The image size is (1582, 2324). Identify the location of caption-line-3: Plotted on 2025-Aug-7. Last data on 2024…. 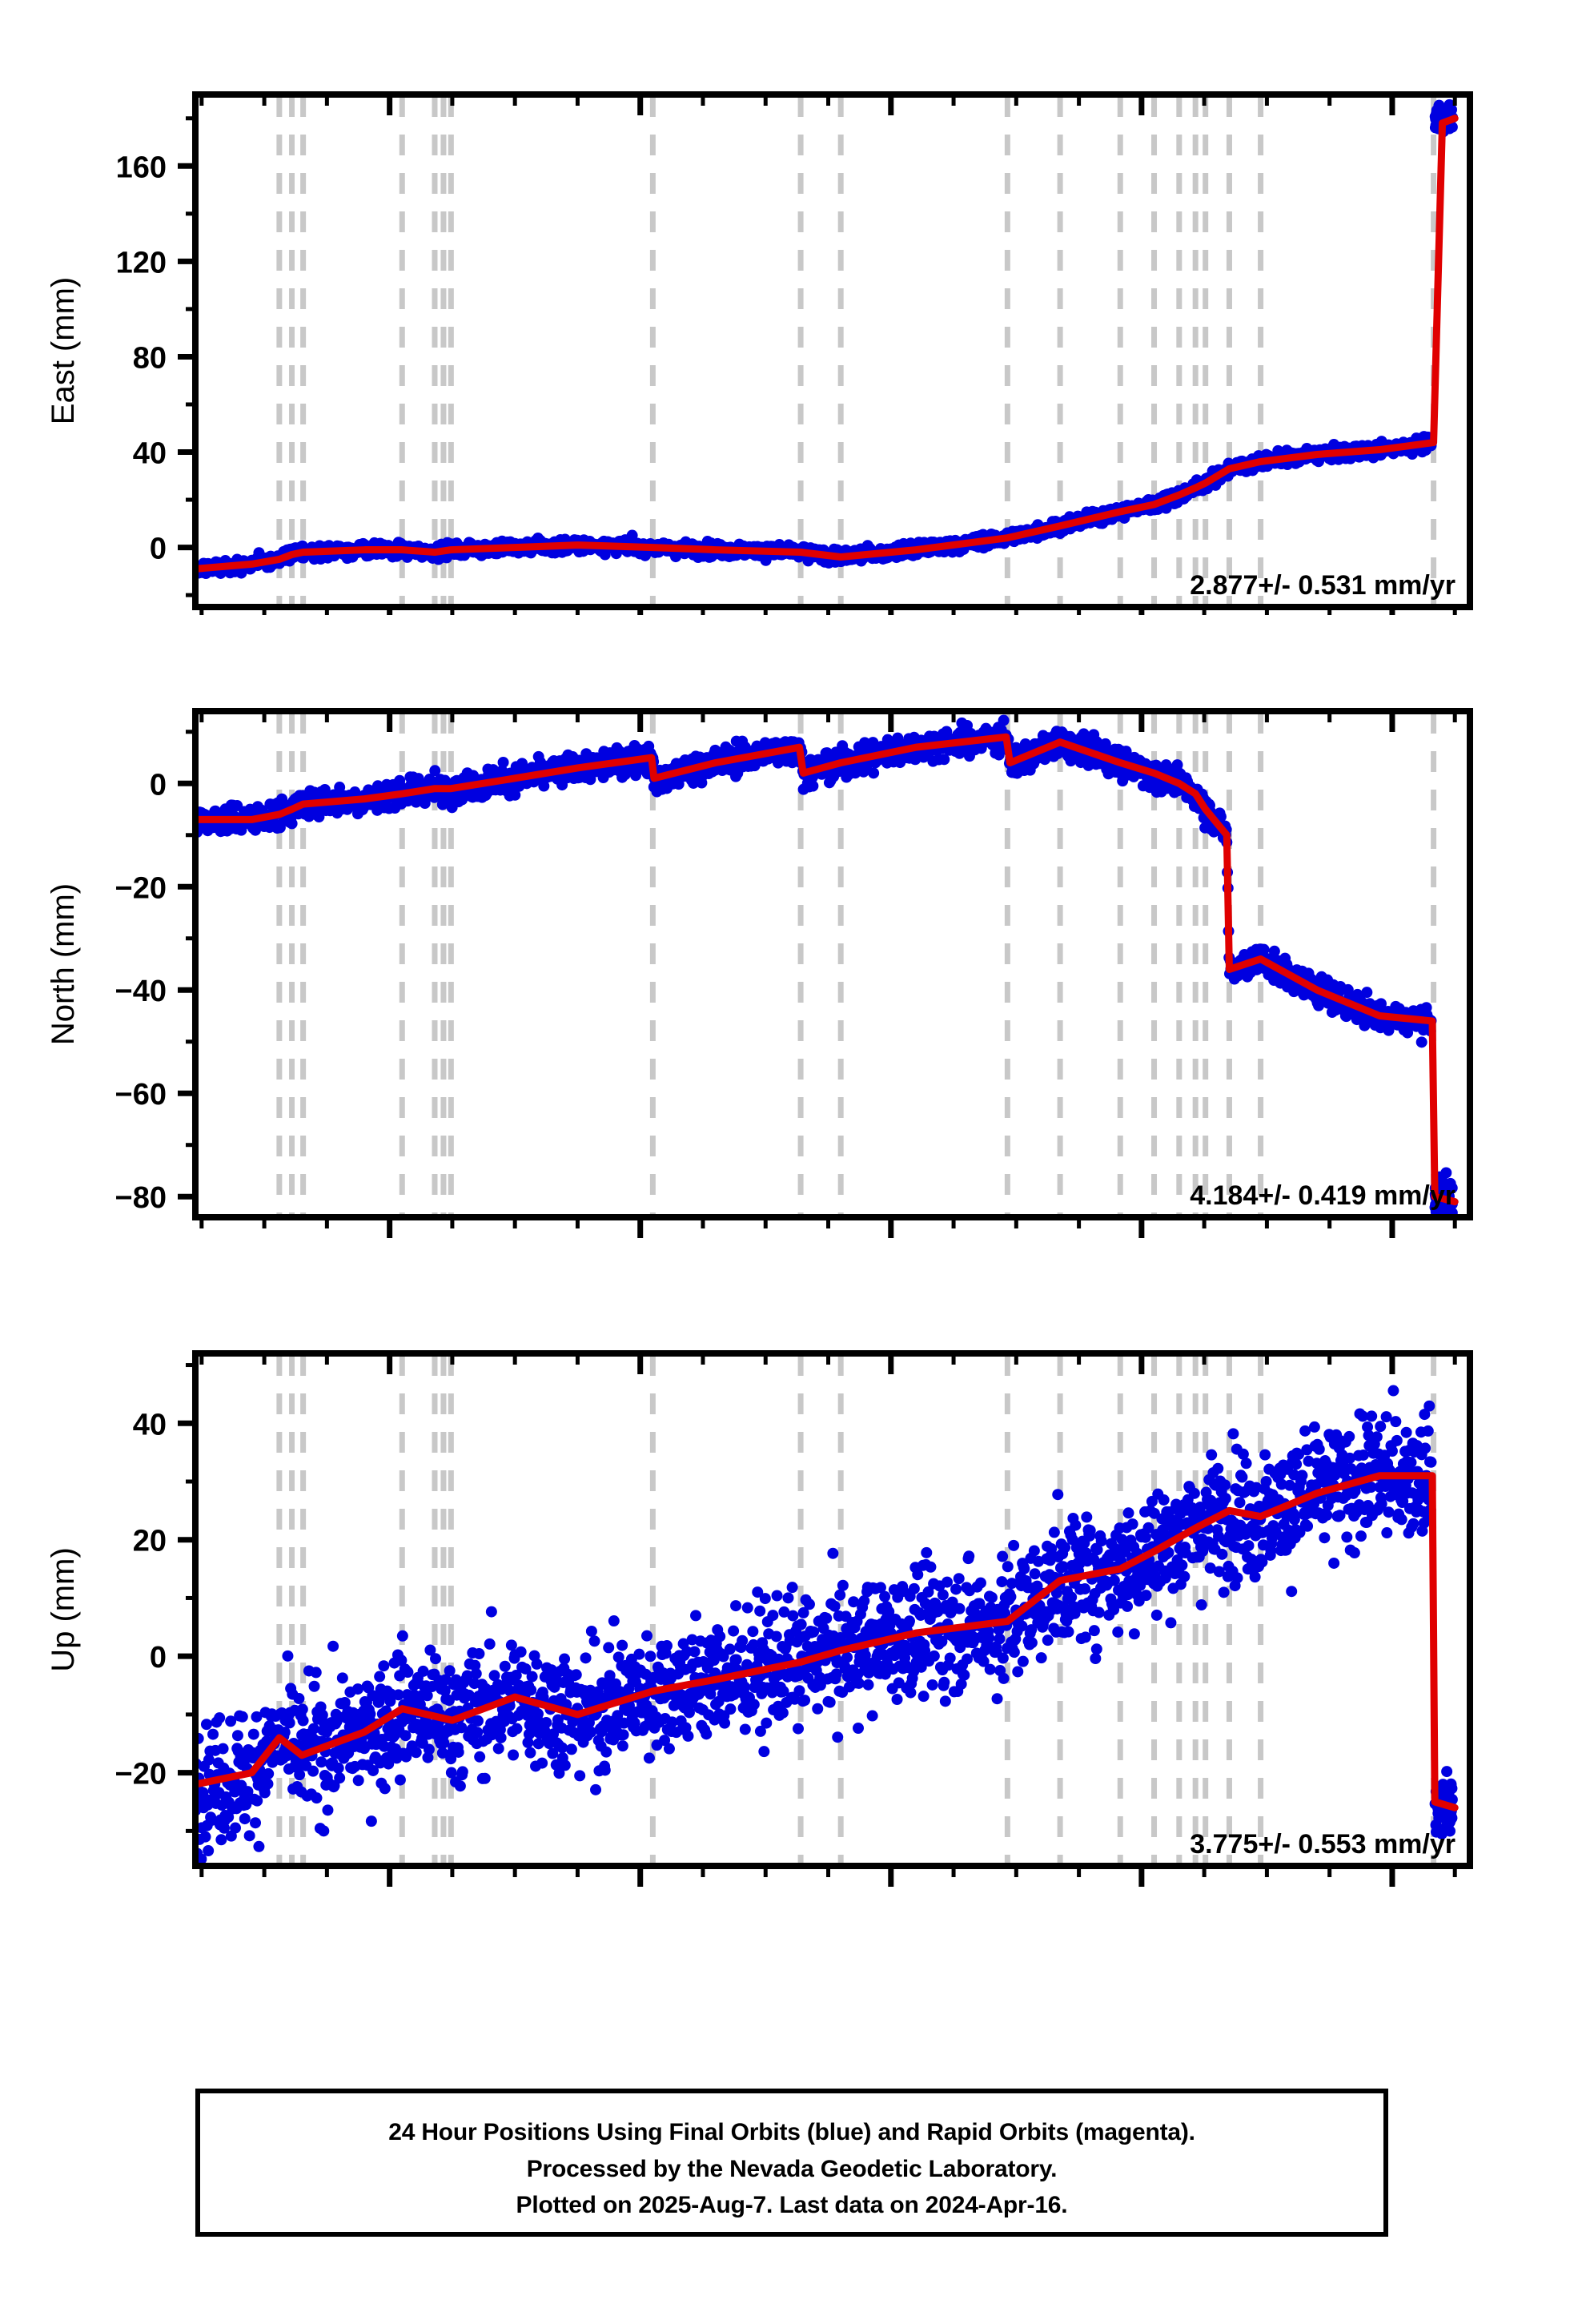
(792, 2205).